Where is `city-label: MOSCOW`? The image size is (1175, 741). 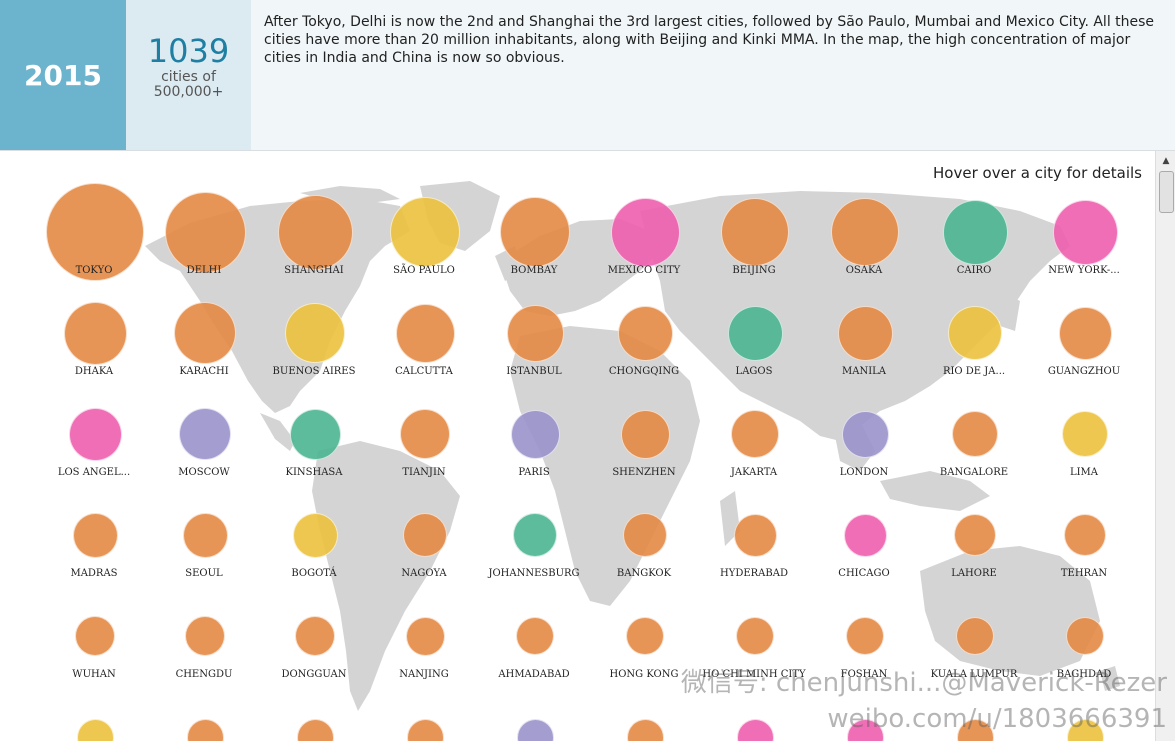 city-label: MOSCOW is located at coordinates (204, 472).